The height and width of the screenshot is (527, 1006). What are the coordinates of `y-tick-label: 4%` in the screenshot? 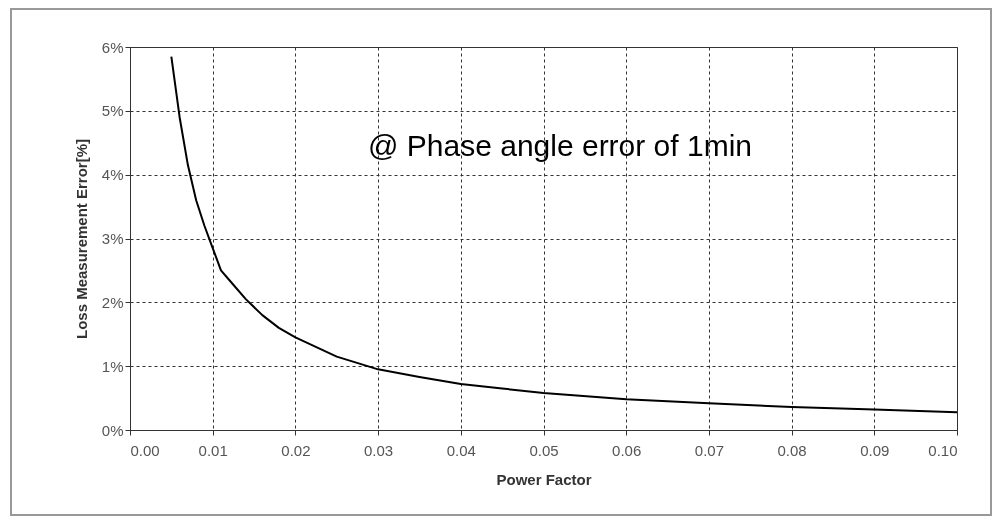 It's located at (112, 175).